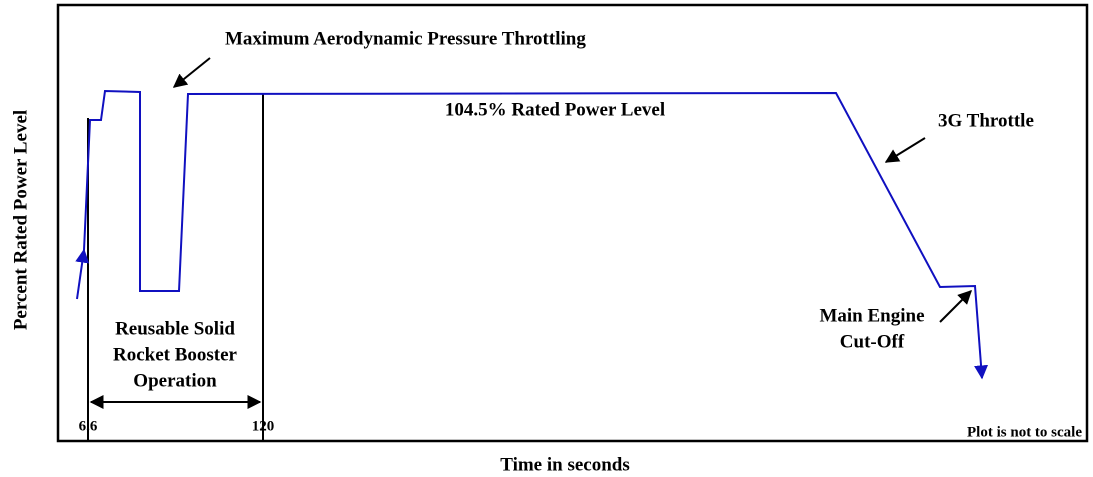 Image resolution: width=1093 pixels, height=477 pixels. What do you see at coordinates (263, 426) in the screenshot?
I see `x-tick-label: 120` at bounding box center [263, 426].